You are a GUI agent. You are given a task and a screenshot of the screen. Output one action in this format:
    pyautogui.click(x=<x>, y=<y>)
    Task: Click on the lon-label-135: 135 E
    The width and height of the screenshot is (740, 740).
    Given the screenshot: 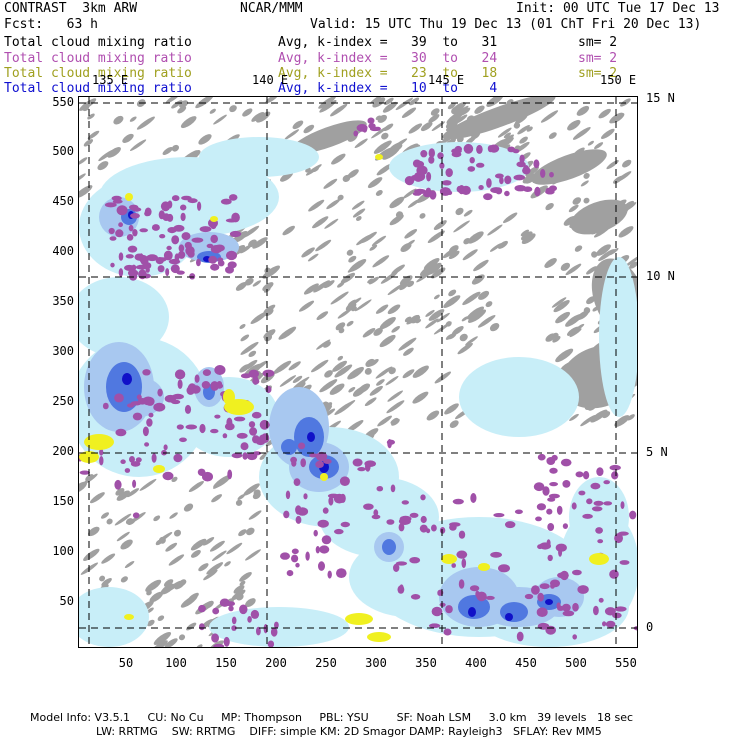 What is the action you would take?
    pyautogui.click(x=110, y=80)
    